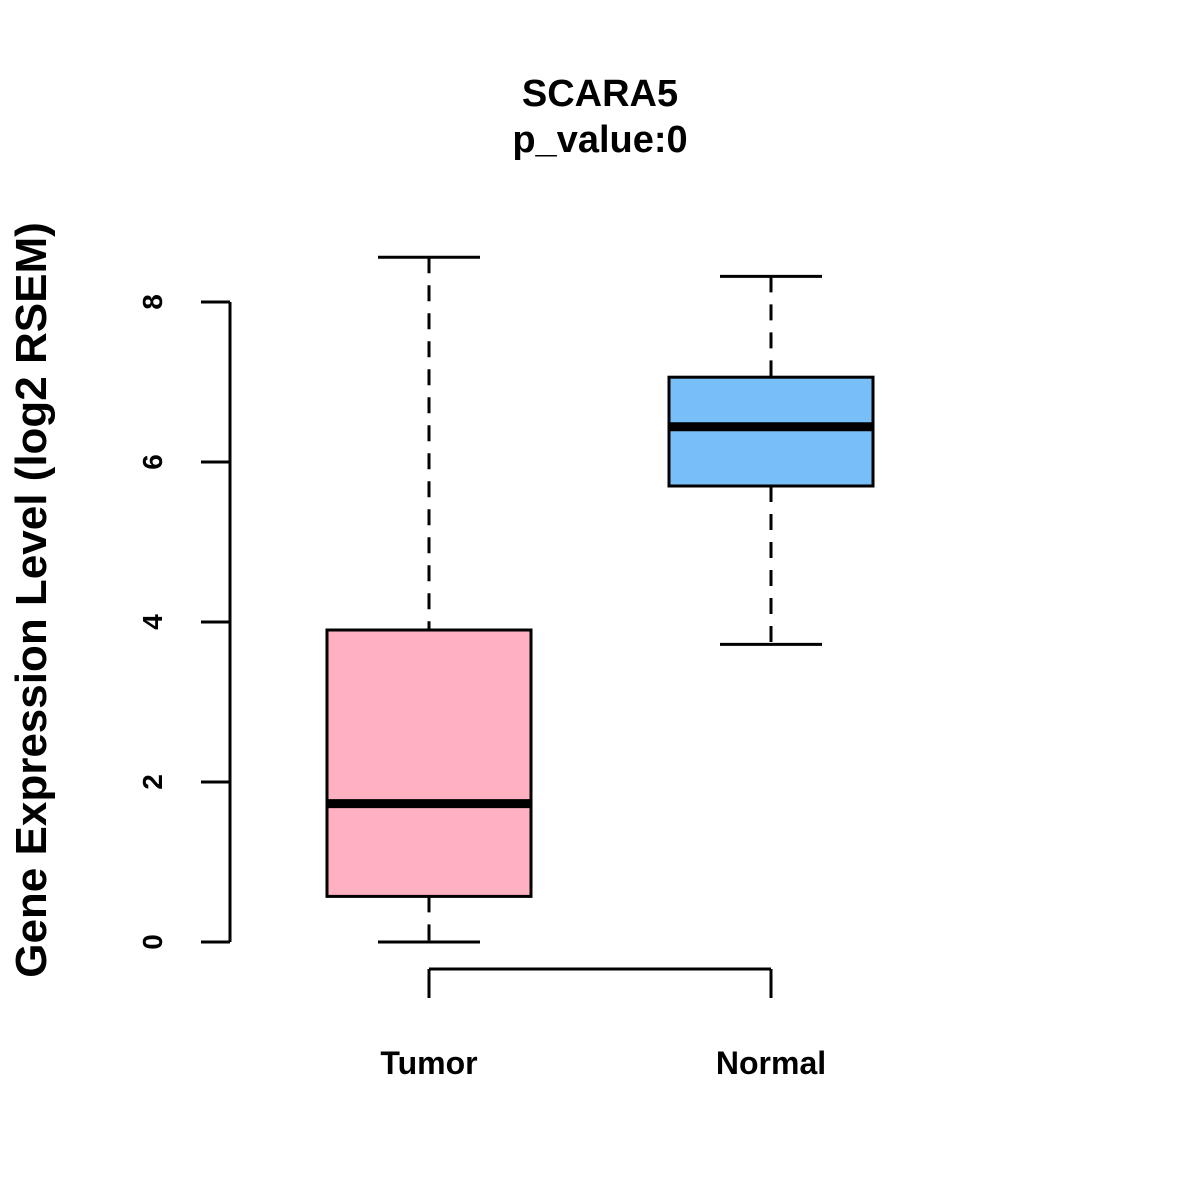  I want to click on x-tick-label-normal: Normal, so click(771, 1063).